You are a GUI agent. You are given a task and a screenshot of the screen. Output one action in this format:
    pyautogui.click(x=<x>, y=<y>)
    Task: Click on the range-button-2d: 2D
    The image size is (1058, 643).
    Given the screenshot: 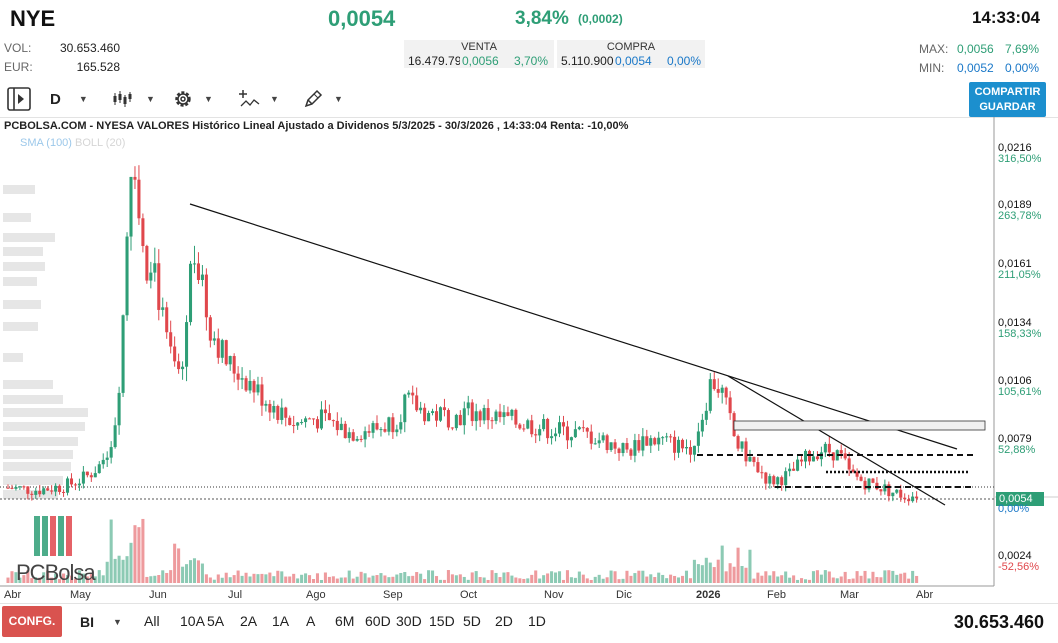 What is the action you would take?
    pyautogui.click(x=504, y=621)
    